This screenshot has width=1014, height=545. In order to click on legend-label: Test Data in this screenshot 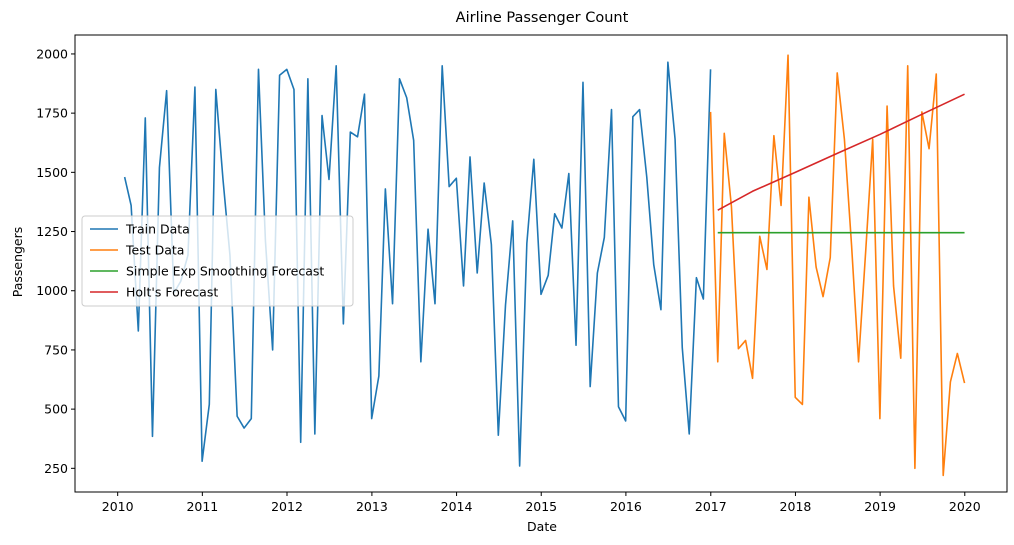, I will do `click(154, 250)`.